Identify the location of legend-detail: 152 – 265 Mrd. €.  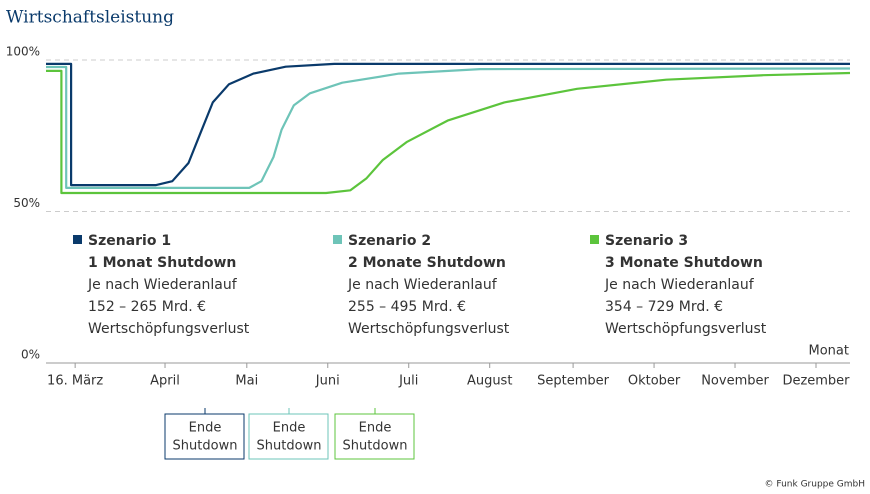
(147, 307).